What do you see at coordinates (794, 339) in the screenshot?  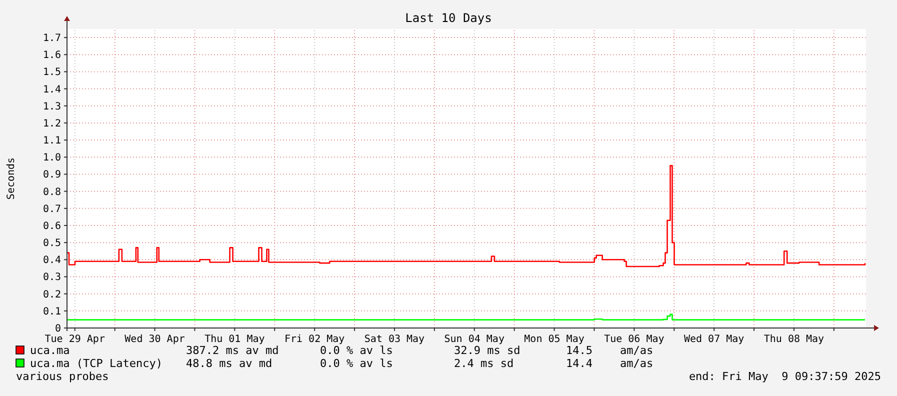 I see `x-tick-label: Thu 08 May` at bounding box center [794, 339].